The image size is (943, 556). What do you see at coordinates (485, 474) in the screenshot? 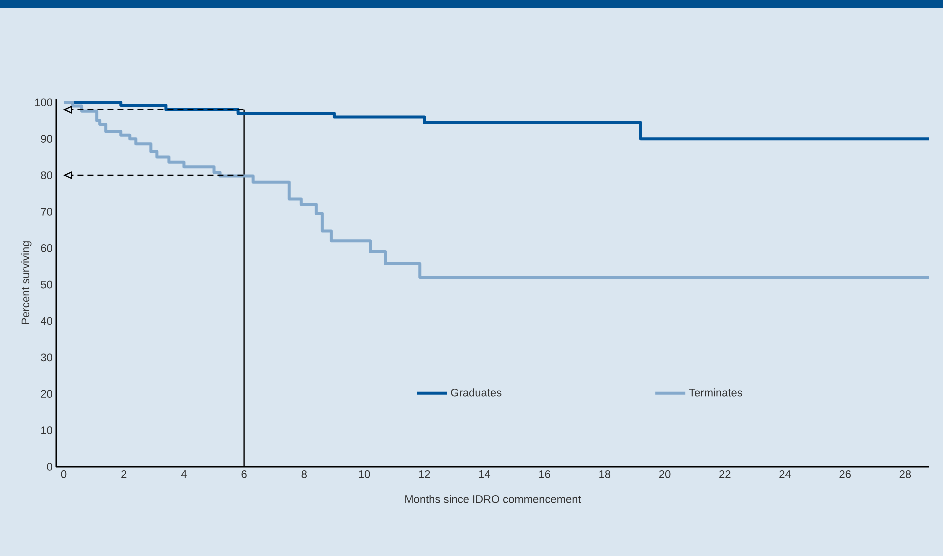
I see `x-tick-label: 14` at bounding box center [485, 474].